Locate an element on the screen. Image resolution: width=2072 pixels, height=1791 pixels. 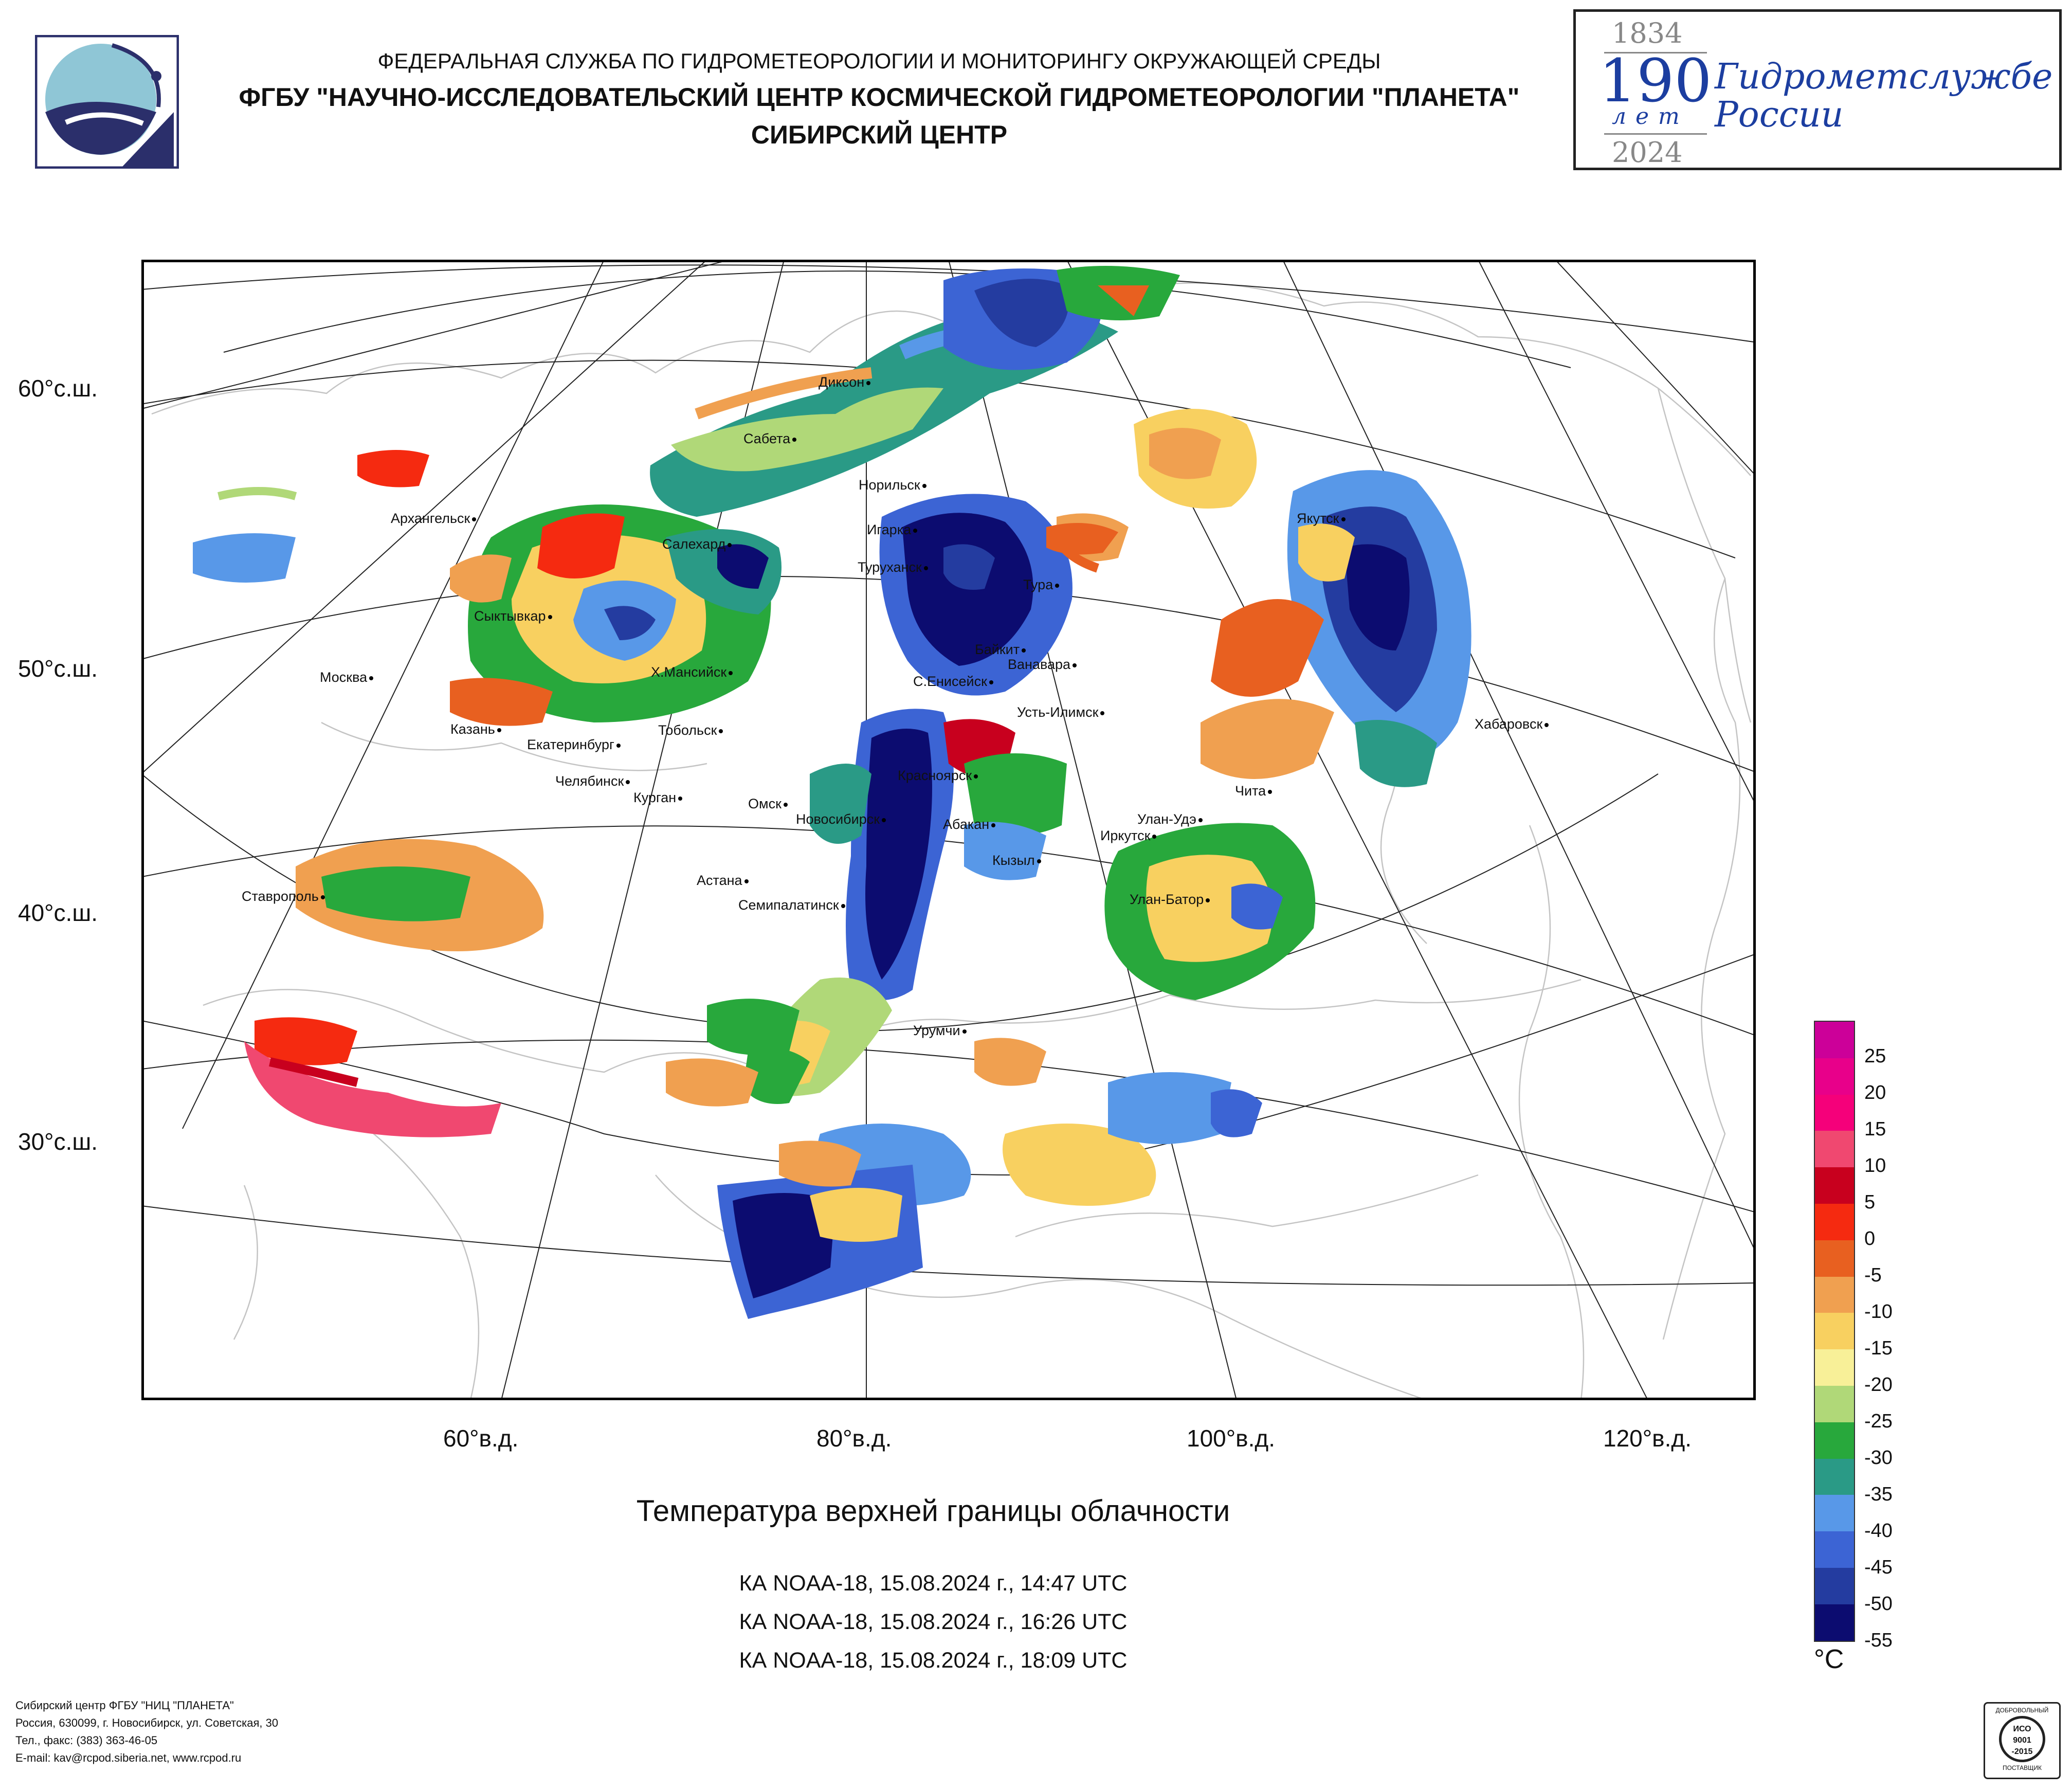
legend-label-minus40: -40 is located at coordinates (1878, 1531).